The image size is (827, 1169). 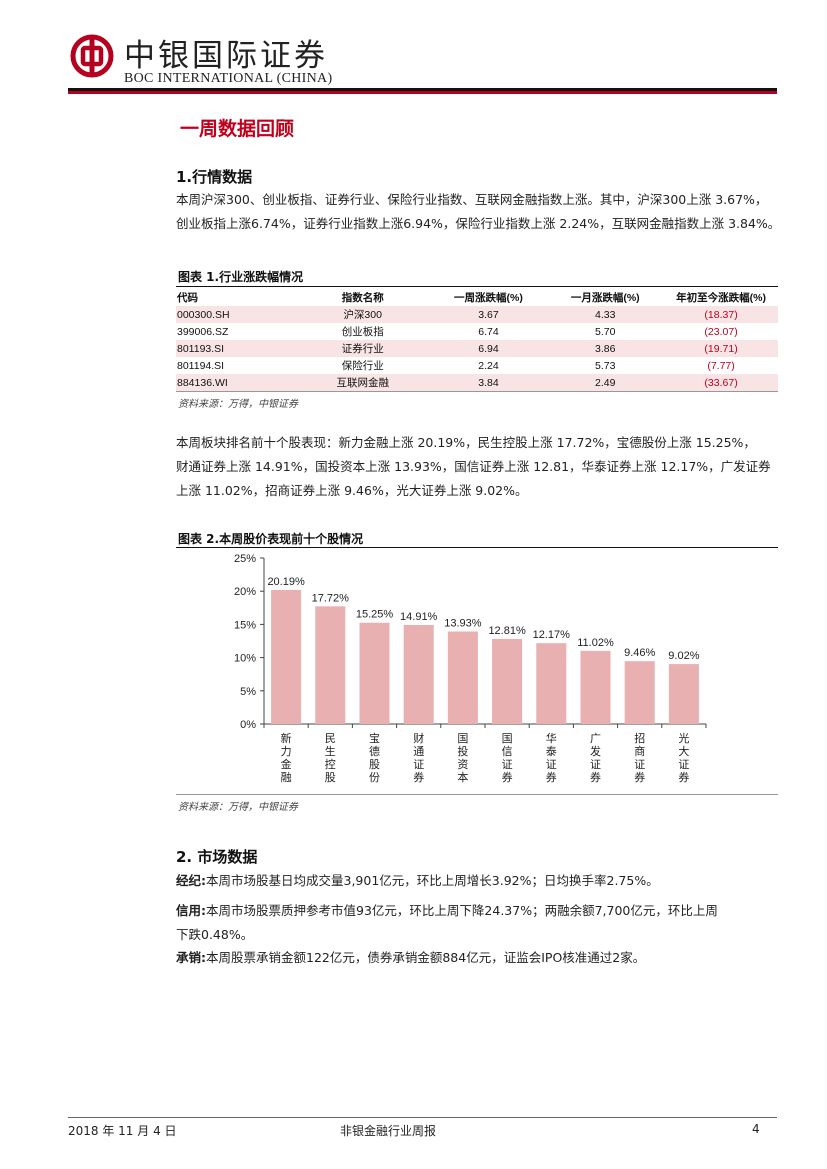 I want to click on header-rule-accent, so click(x=422, y=92).